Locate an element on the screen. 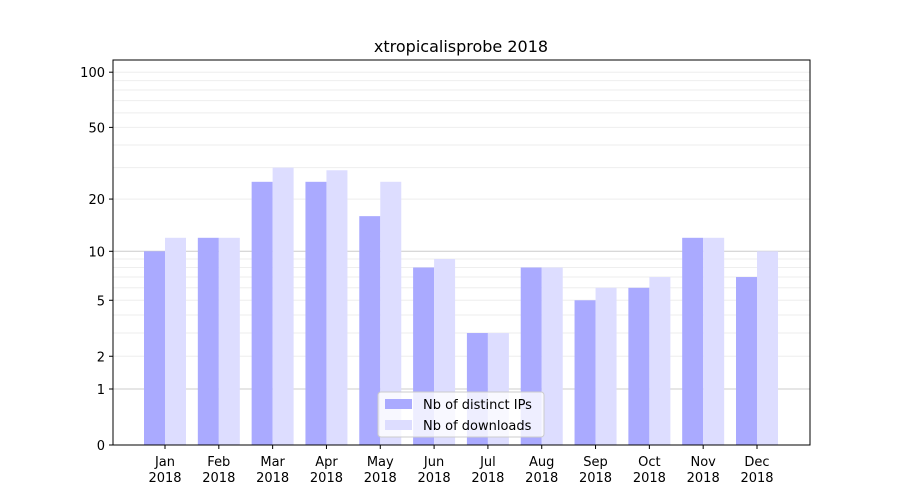 This screenshot has width=900, height=504. x-tick-label: Dec 2018 is located at coordinates (756, 470).